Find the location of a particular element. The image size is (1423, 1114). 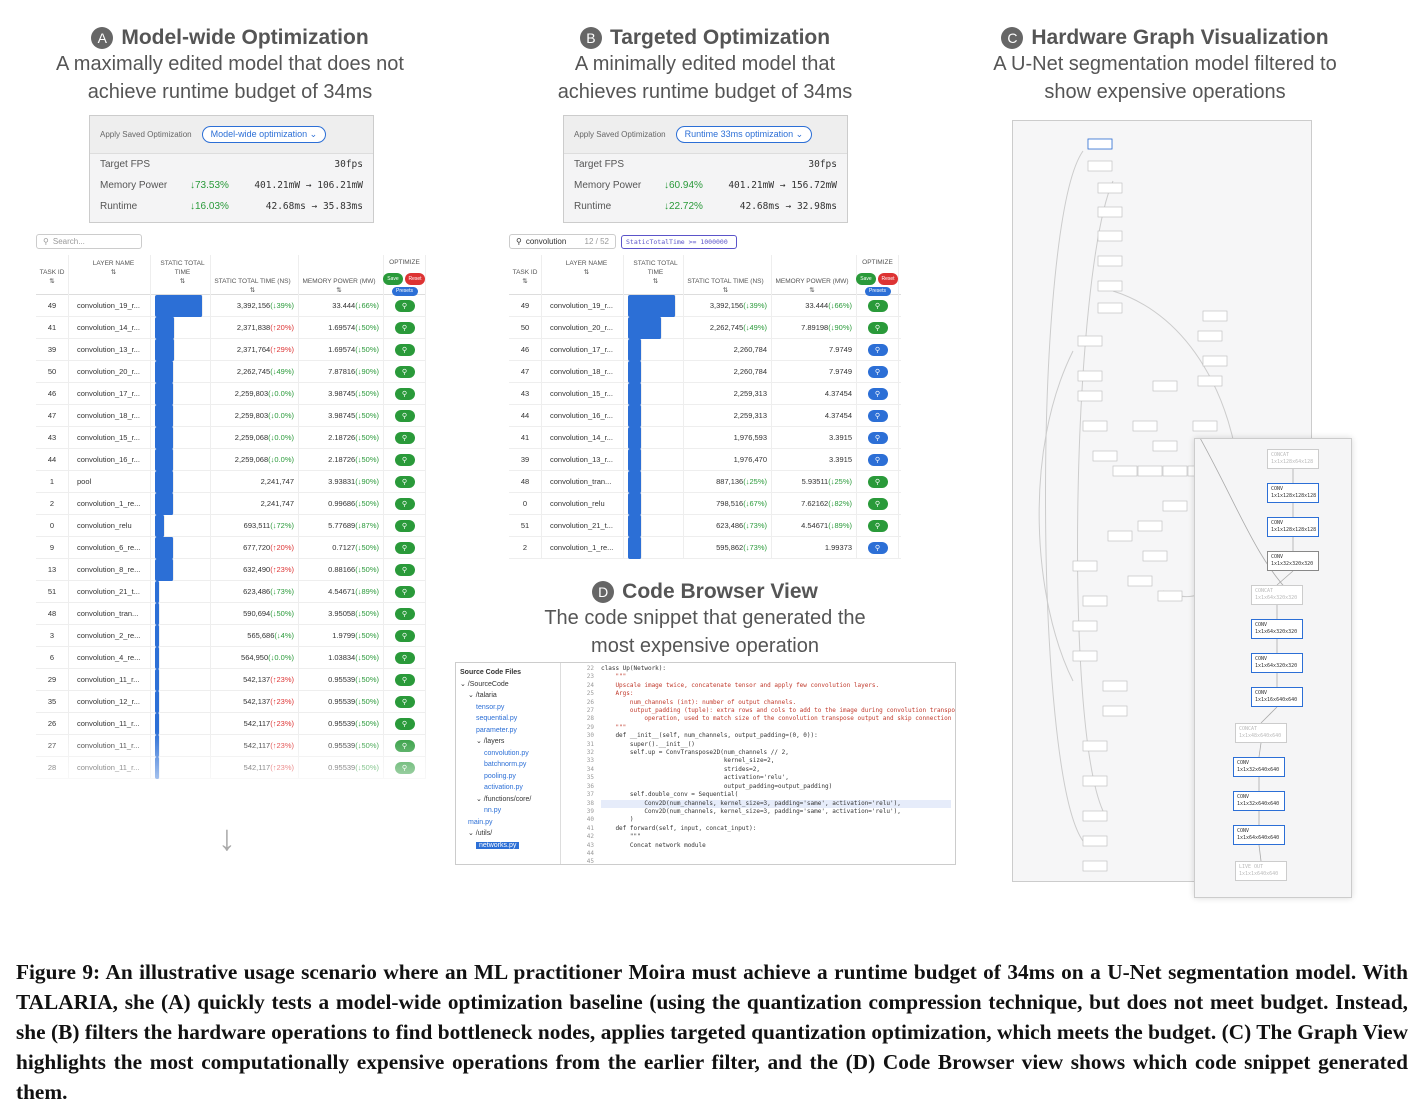

graph-node: LIVE OUT 1x1x1x640x640 is located at coordinates (1261, 871).